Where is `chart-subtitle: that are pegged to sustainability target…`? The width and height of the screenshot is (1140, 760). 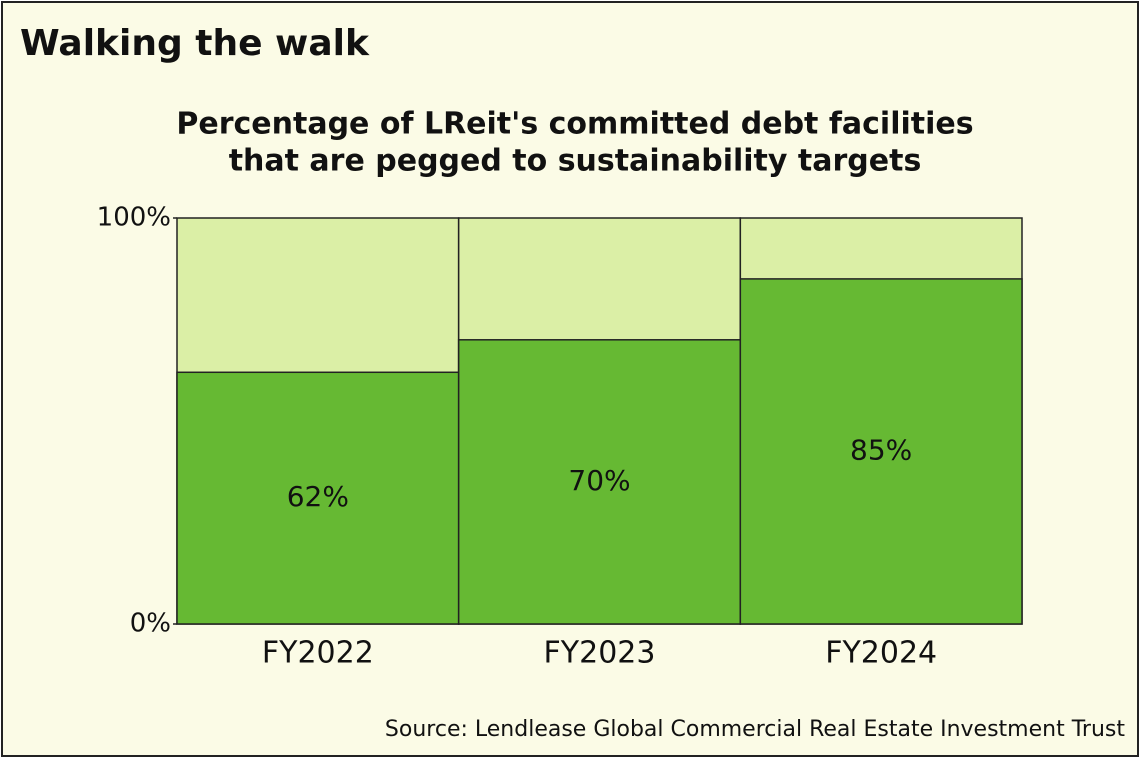 chart-subtitle: that are pegged to sustainability target… is located at coordinates (575, 161).